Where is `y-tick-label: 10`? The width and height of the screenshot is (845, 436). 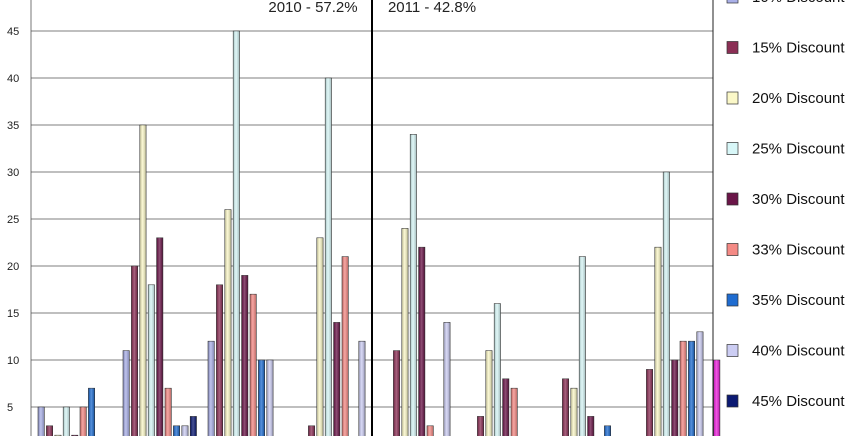
y-tick-label: 10 is located at coordinates (13, 361).